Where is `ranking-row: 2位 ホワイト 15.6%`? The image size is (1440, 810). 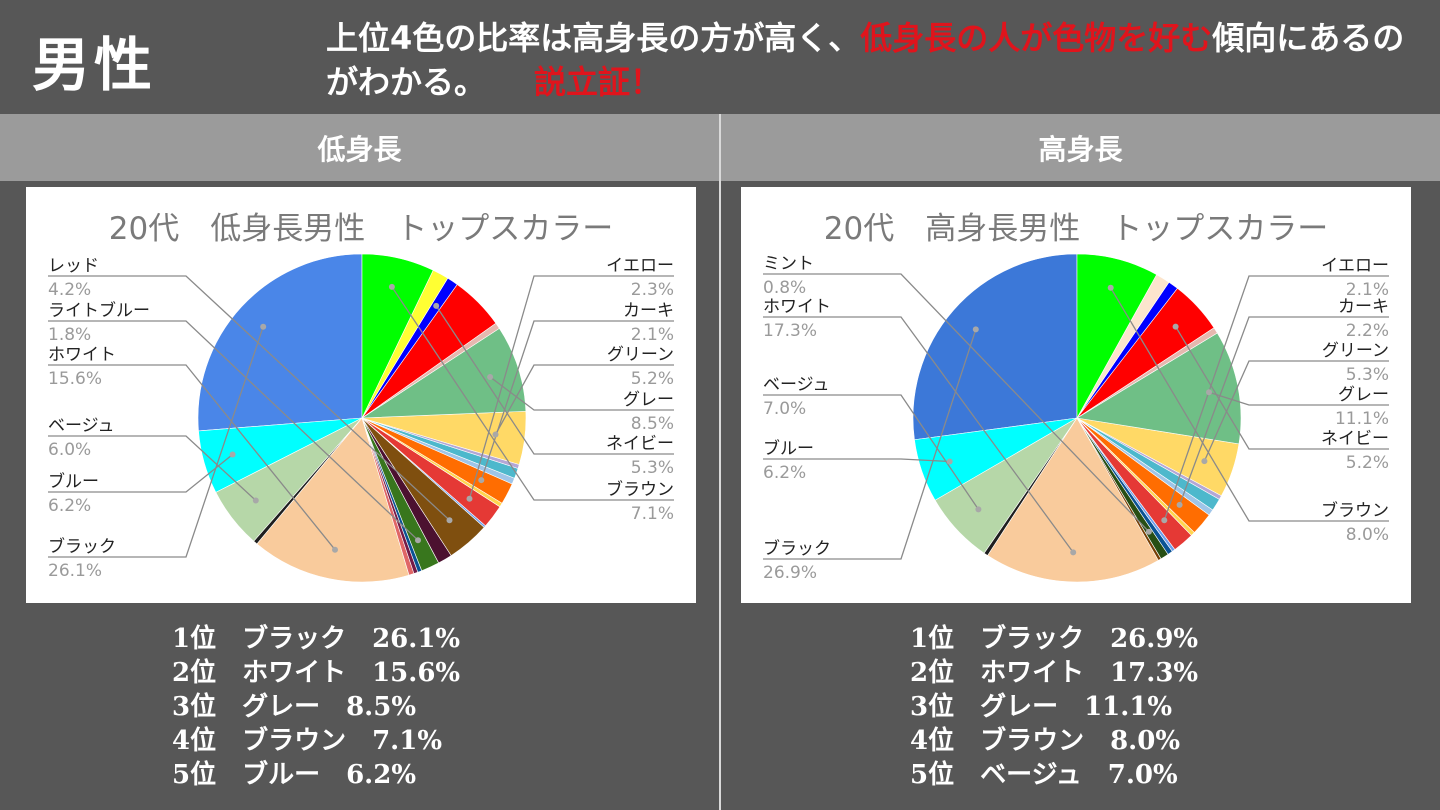 ranking-row: 2位 ホワイト 15.6% is located at coordinates (316, 673).